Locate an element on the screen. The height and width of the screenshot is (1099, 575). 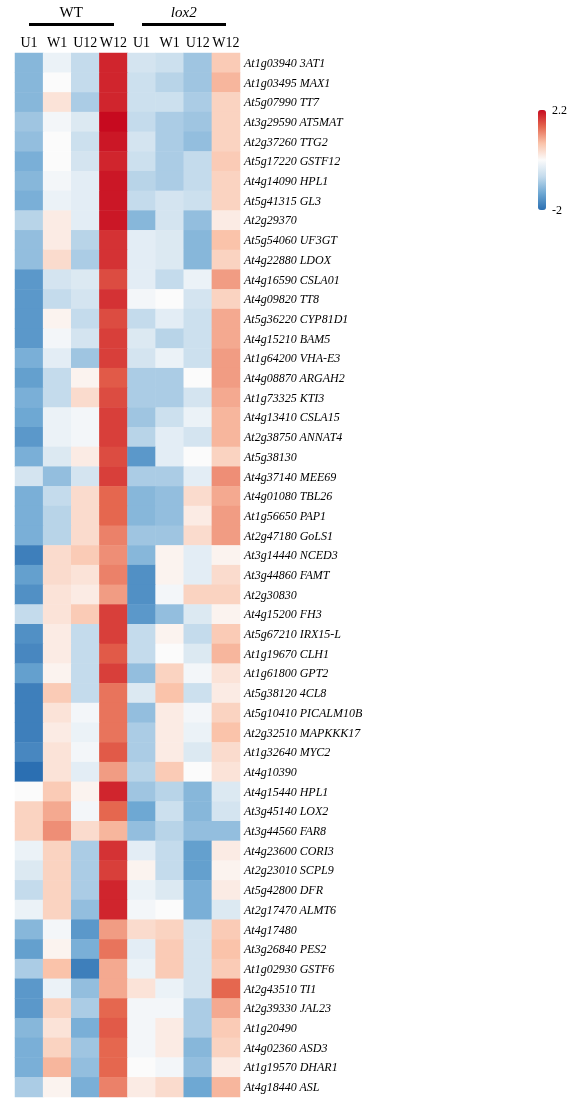
text: WT is located at coordinates (71, 12).